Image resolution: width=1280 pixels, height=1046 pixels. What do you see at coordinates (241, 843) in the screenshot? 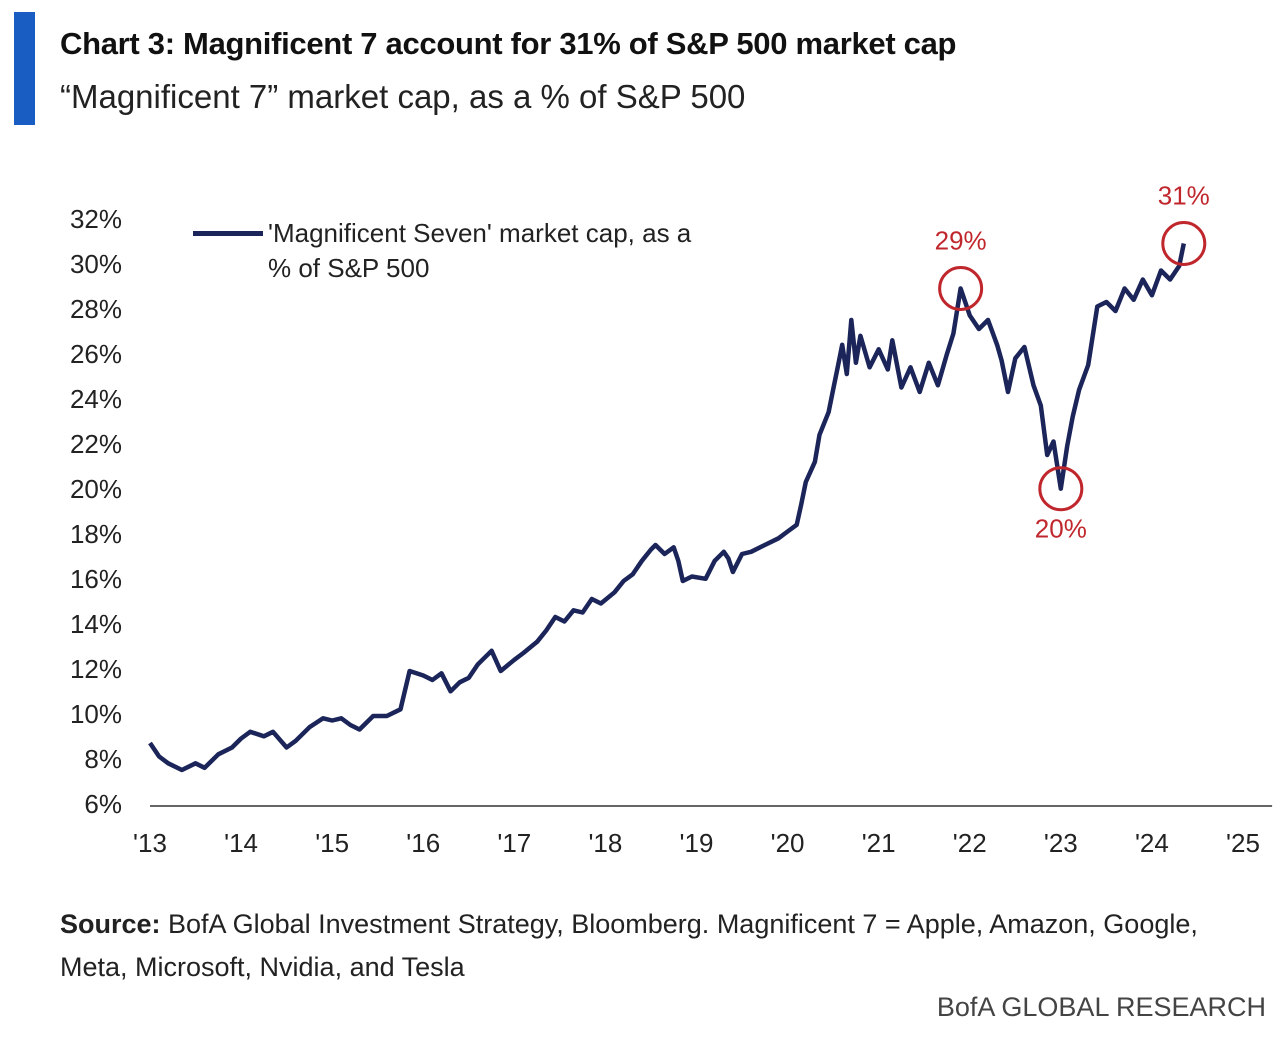
I see `x-tick-label: '14` at bounding box center [241, 843].